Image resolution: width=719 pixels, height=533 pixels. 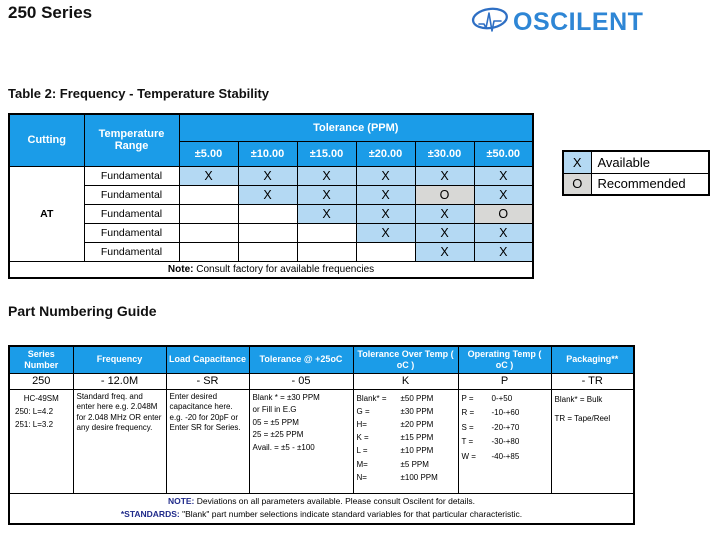 I want to click on legend-label-available: Available, so click(x=650, y=162).